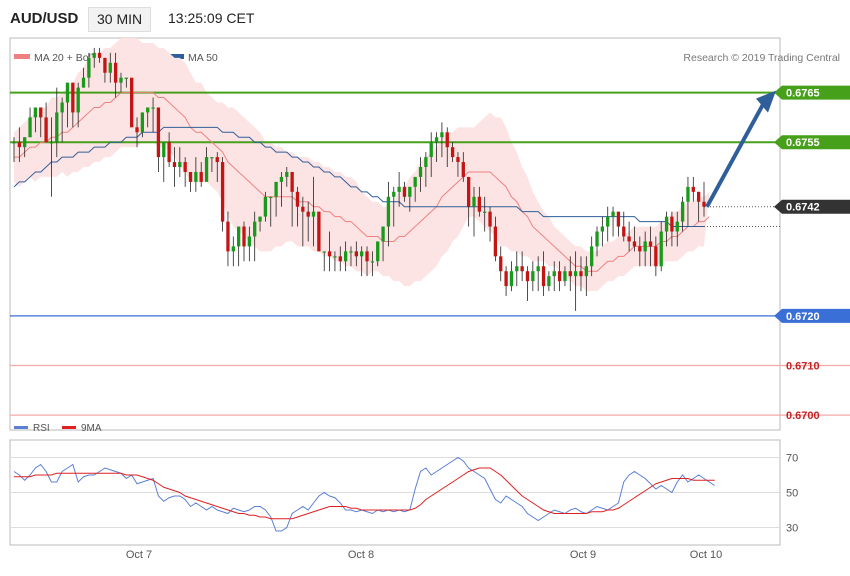 The image size is (850, 576). I want to click on ma50-line, so click(358, 177).